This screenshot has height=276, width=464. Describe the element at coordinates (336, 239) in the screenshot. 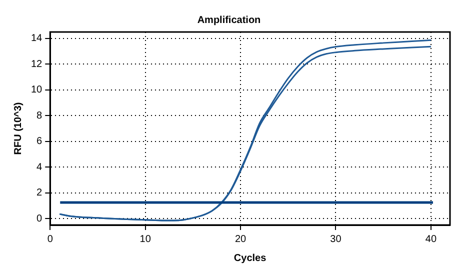

I see `x-tick-label: 30` at that location.